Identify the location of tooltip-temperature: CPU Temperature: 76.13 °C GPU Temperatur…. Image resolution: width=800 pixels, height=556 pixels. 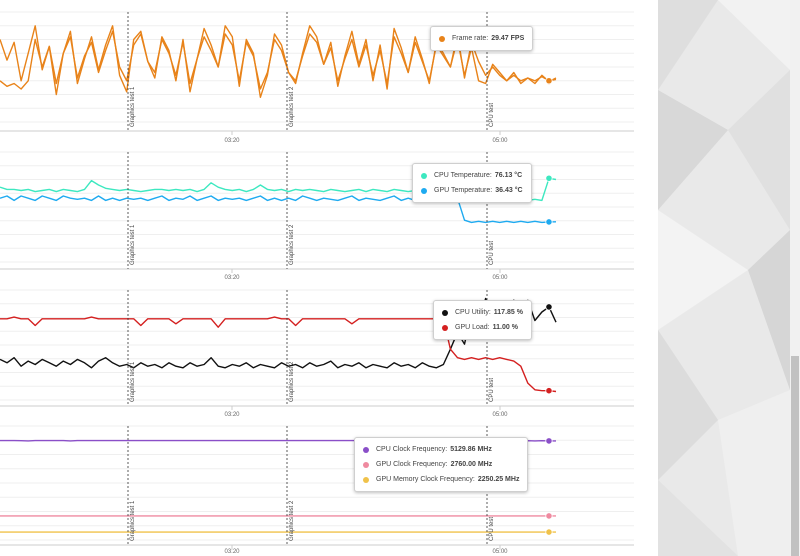
(472, 183).